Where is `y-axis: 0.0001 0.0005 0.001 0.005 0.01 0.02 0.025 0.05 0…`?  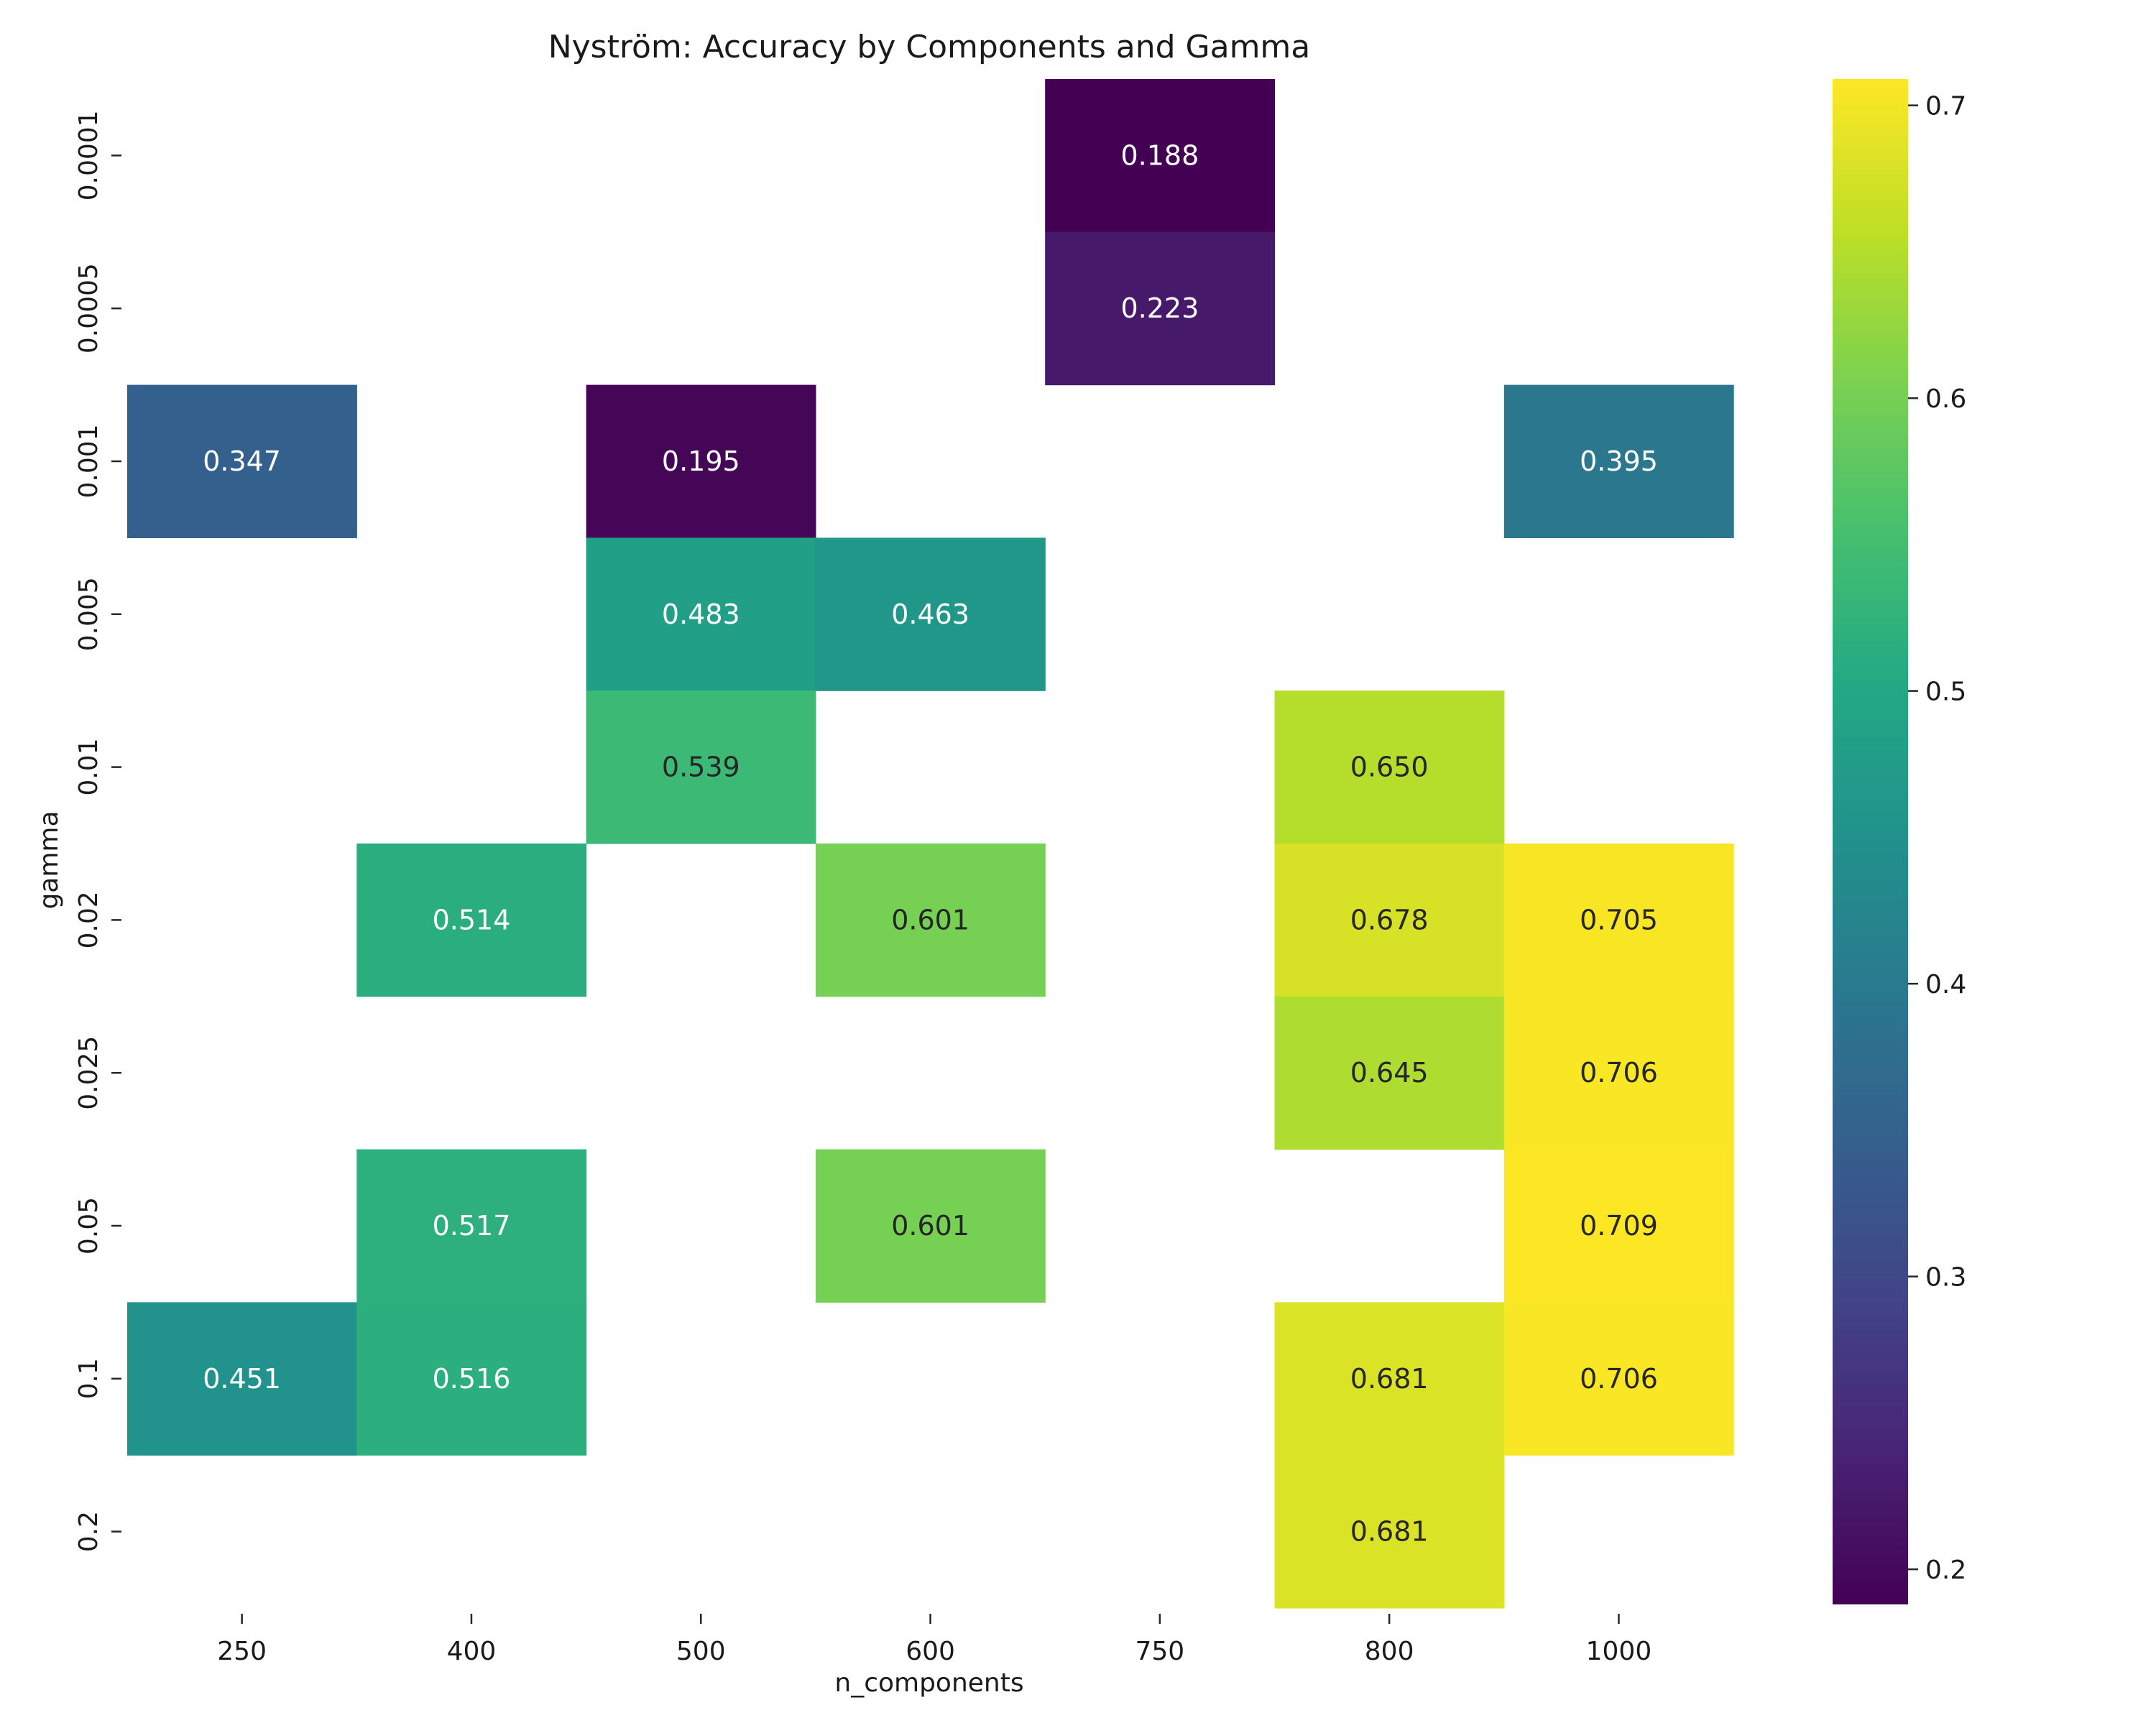 y-axis: 0.0001 0.0005 0.001 0.005 0.01 0.02 0.025 0.05 0… is located at coordinates (98, 831).